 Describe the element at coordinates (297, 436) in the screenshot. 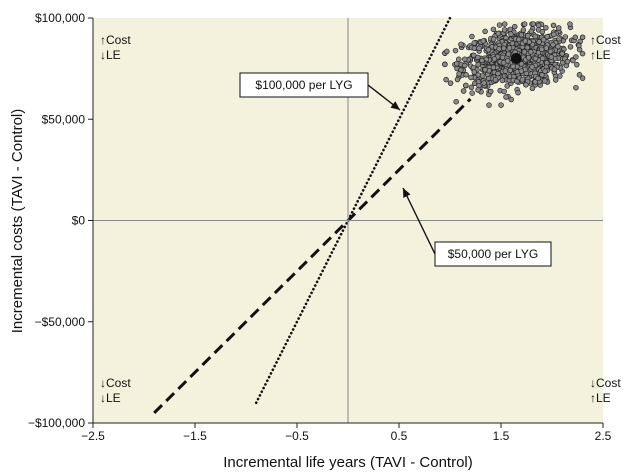

I see `x-tick-label: −0.5` at that location.